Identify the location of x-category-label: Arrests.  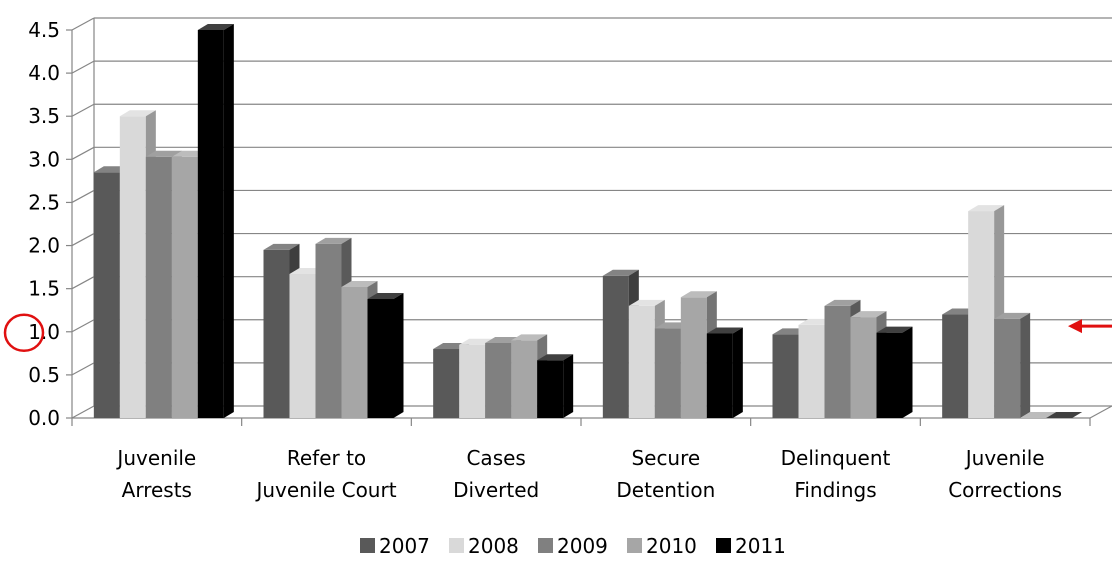
(157, 490).